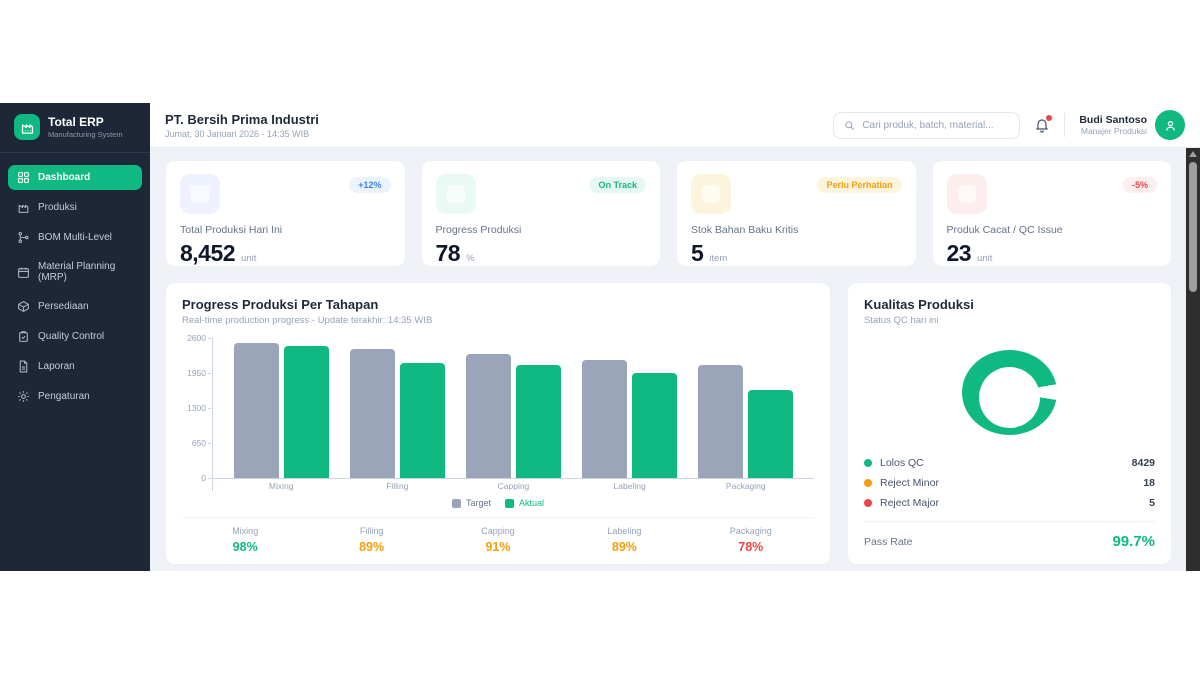 This screenshot has height=675, width=1200. I want to click on sidebar-item-laporan: Laporan, so click(75, 366).